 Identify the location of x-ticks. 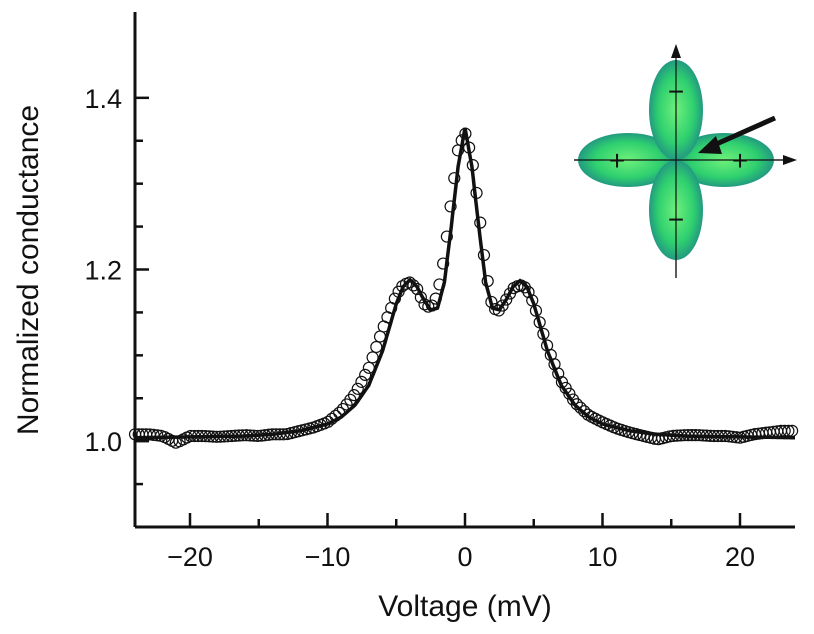
(465, 520).